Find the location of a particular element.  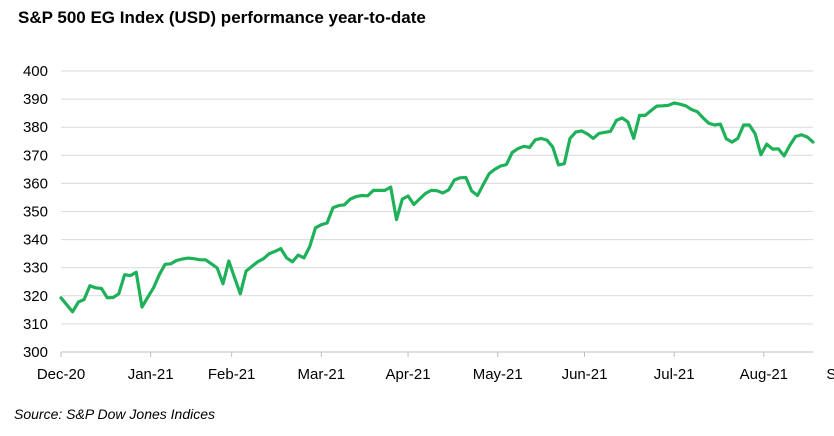

x-tick-label: Apr-21 is located at coordinates (408, 374).